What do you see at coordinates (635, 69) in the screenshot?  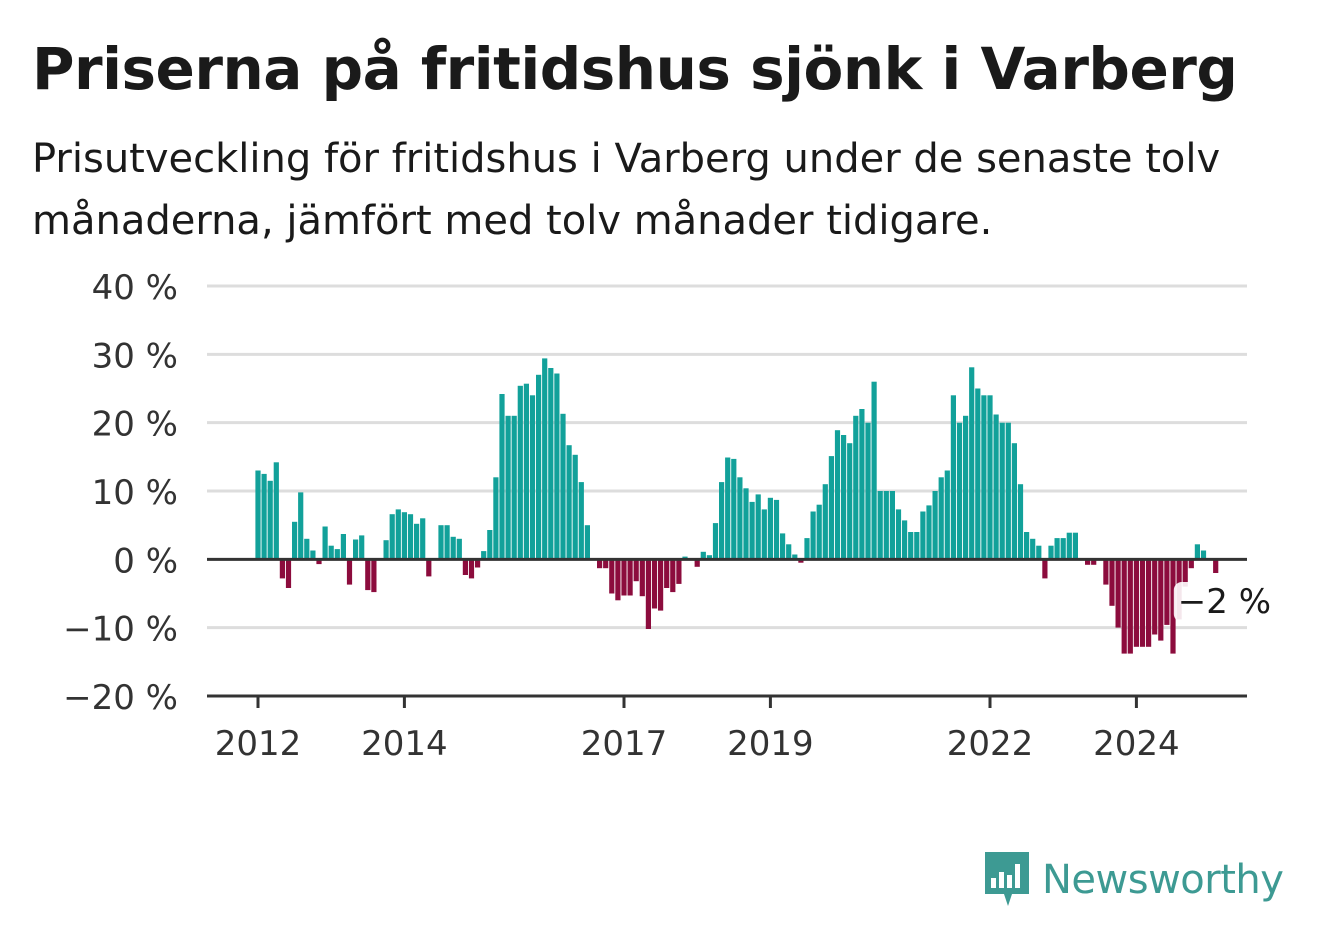 I see `chart-title: Priserna på fritidshus sjönk i Varberg` at bounding box center [635, 69].